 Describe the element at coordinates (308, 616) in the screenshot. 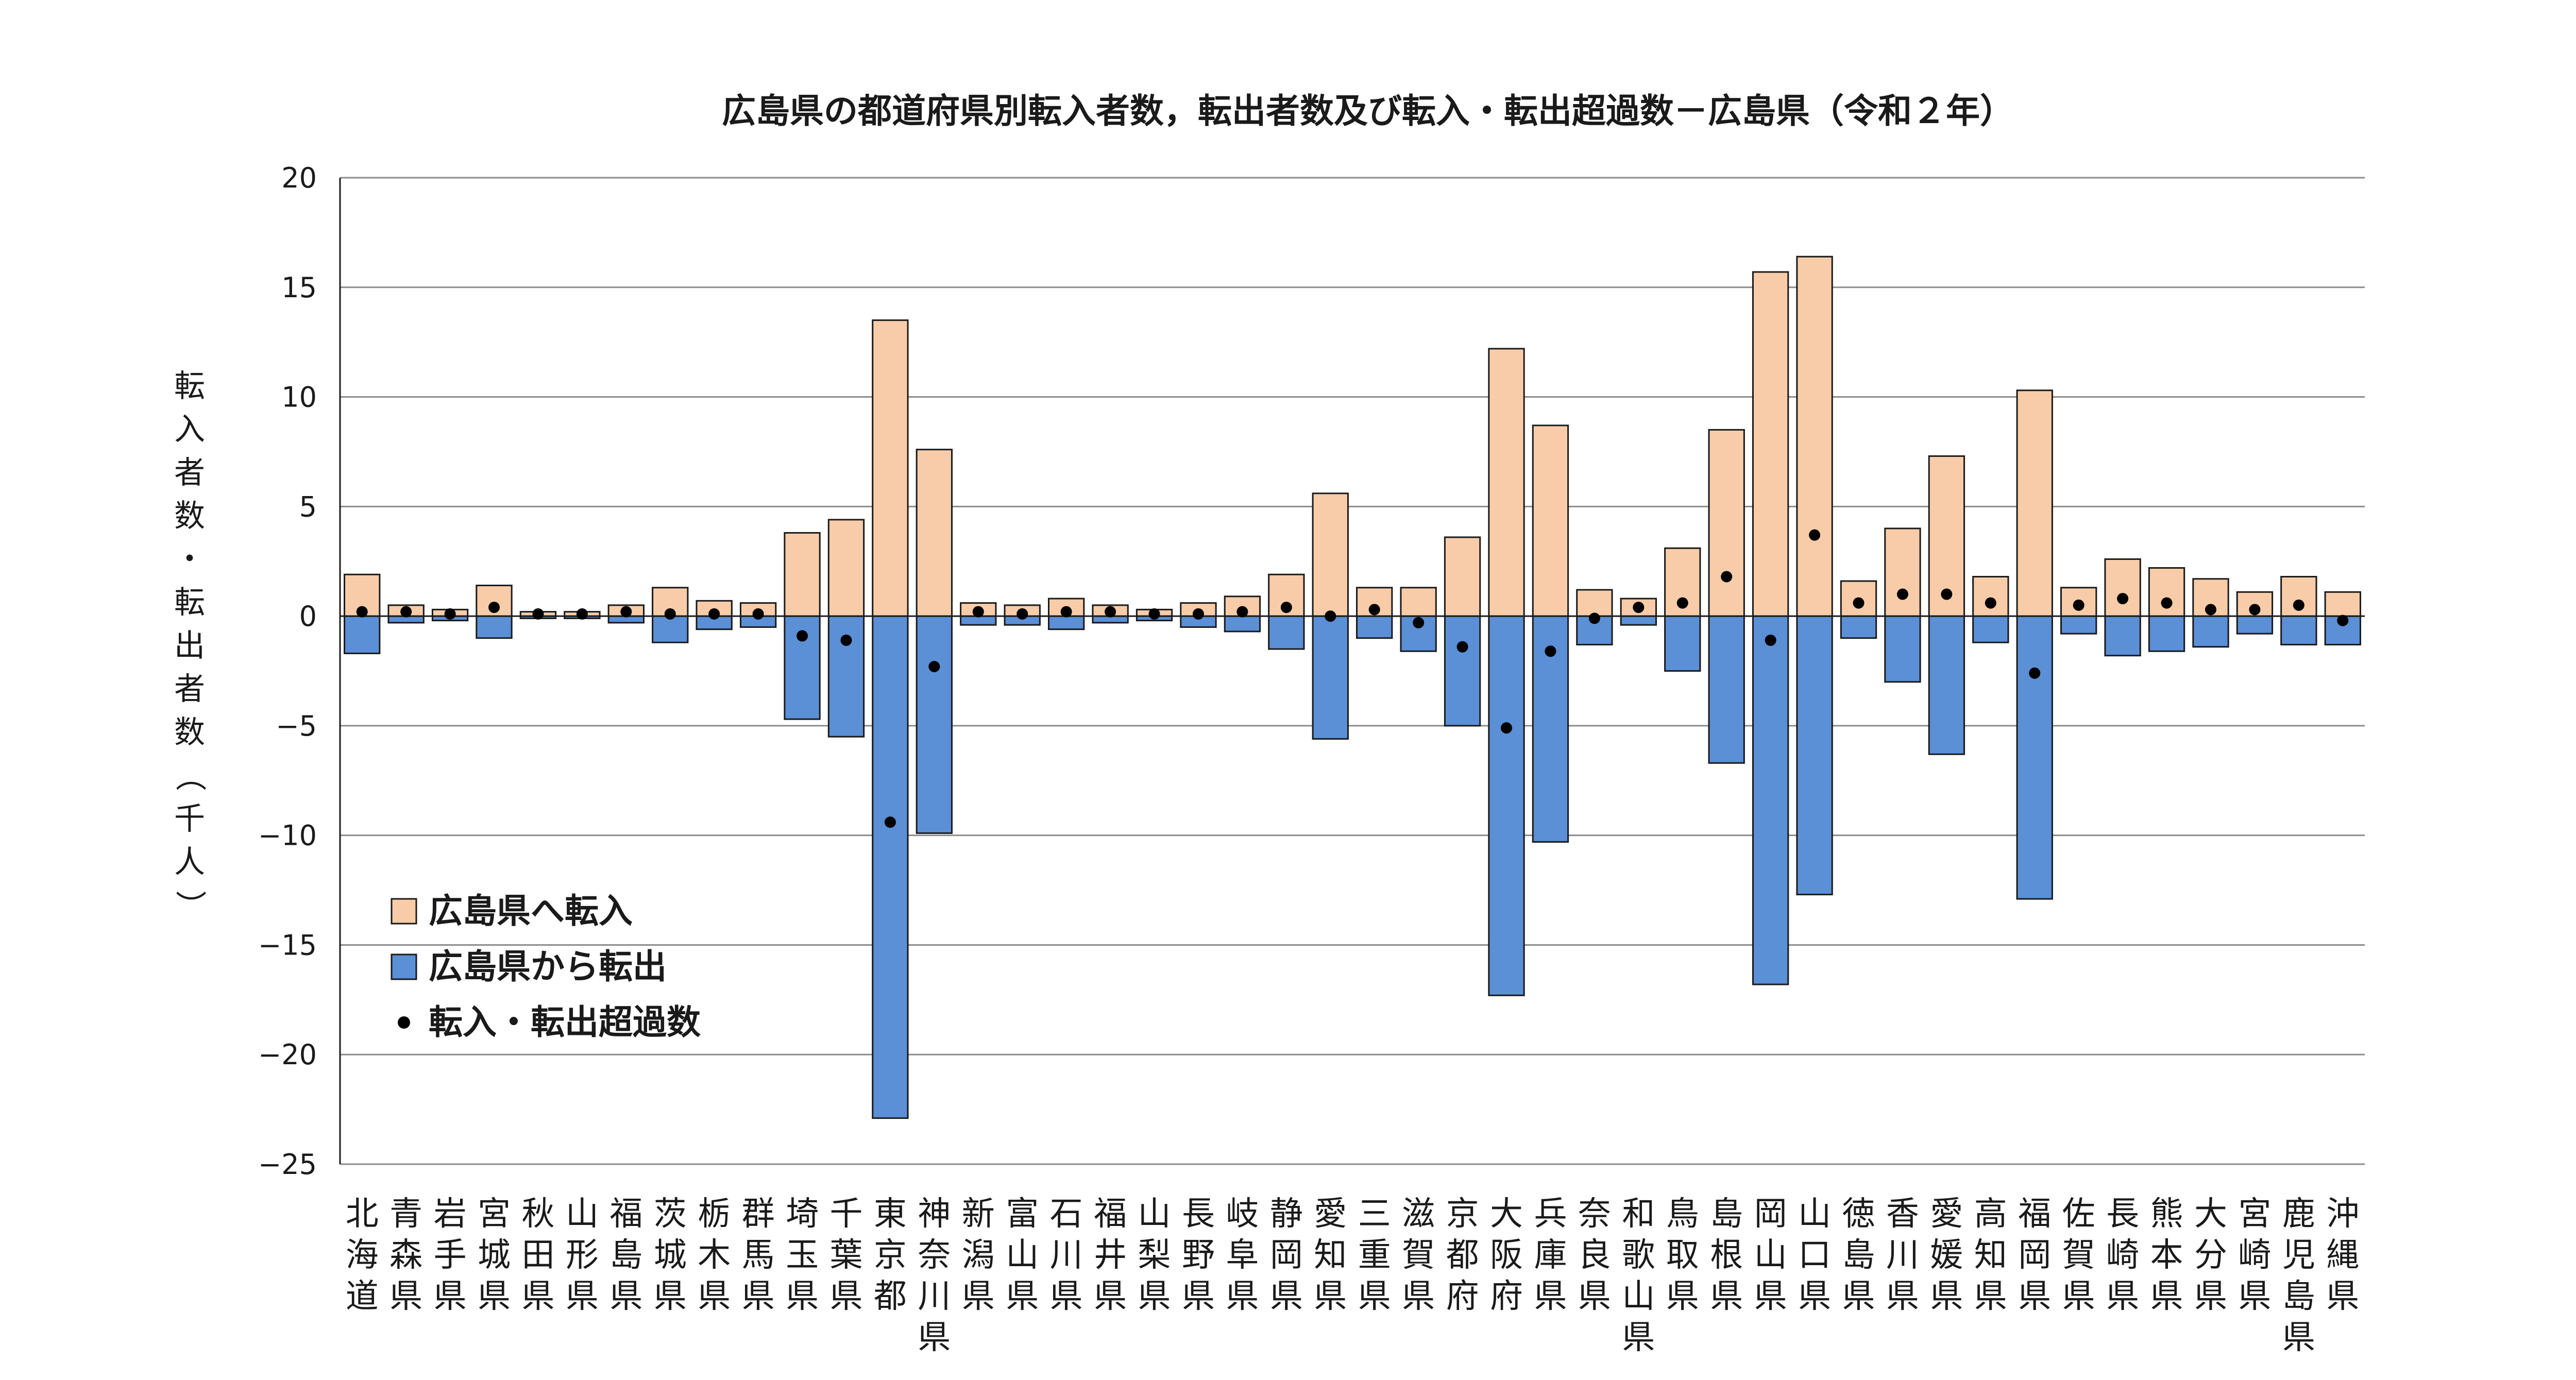

I see `y-tick-label: 0` at that location.